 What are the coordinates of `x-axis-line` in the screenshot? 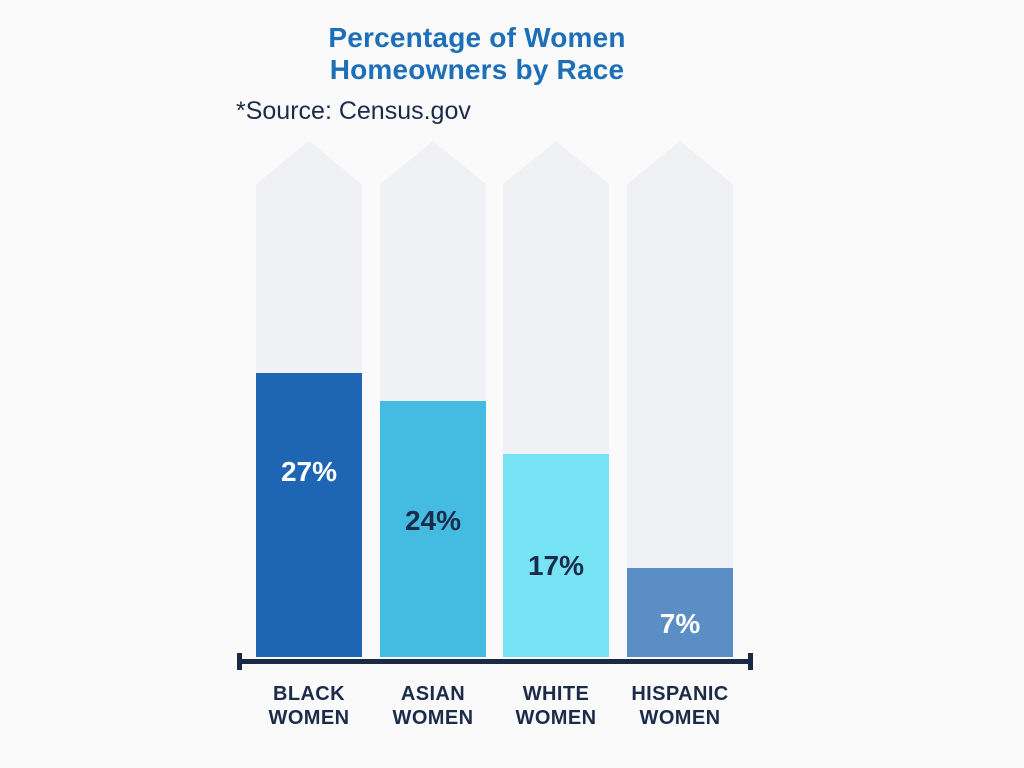 It's located at (495, 661).